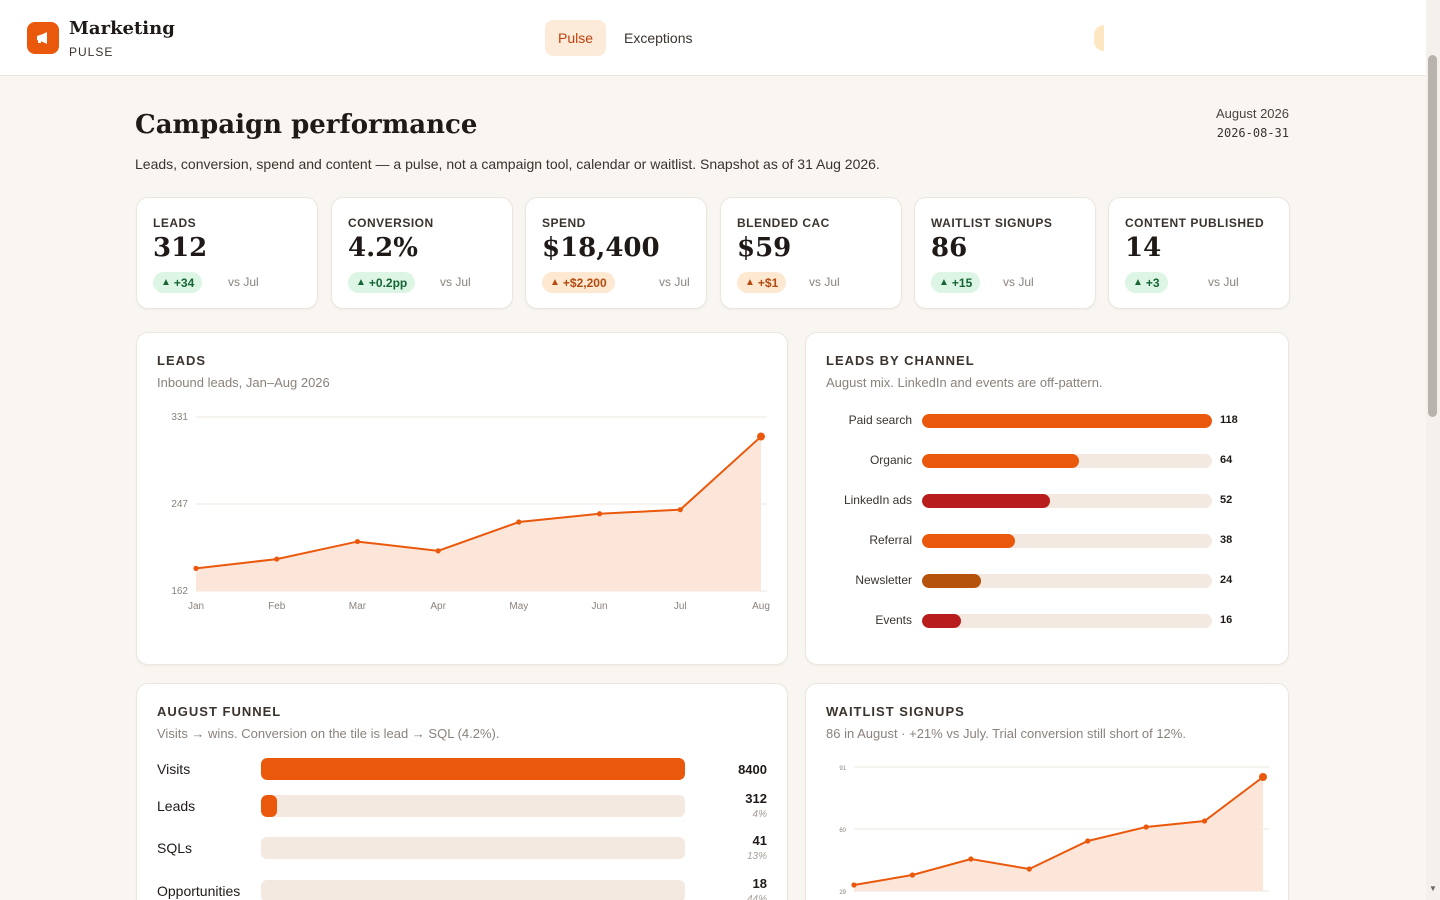 Image resolution: width=1440 pixels, height=900 pixels. I want to click on kpi-label: CONTENT PUBLISHED, so click(1195, 223).